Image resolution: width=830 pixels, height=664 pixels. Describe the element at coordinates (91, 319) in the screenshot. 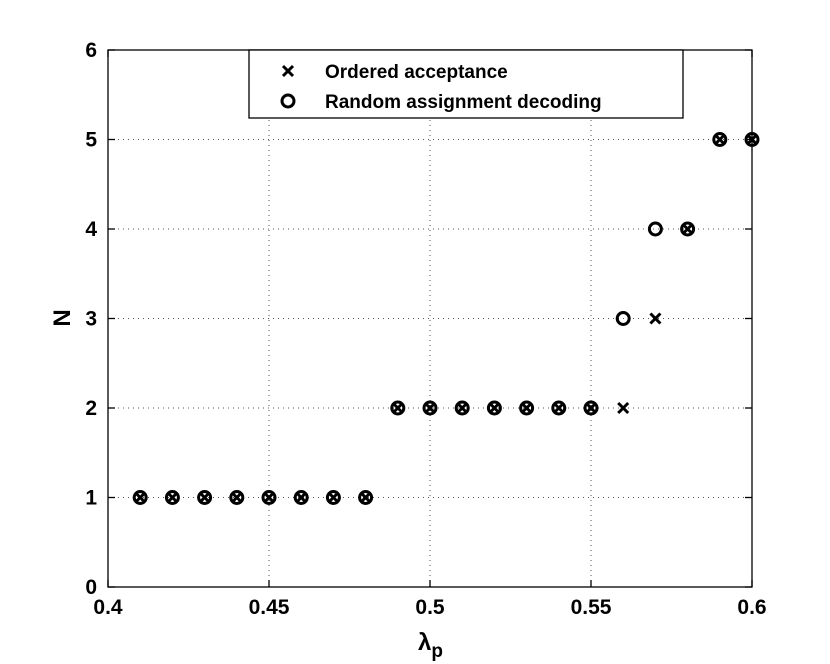

I see `y-tick-label: 3` at that location.